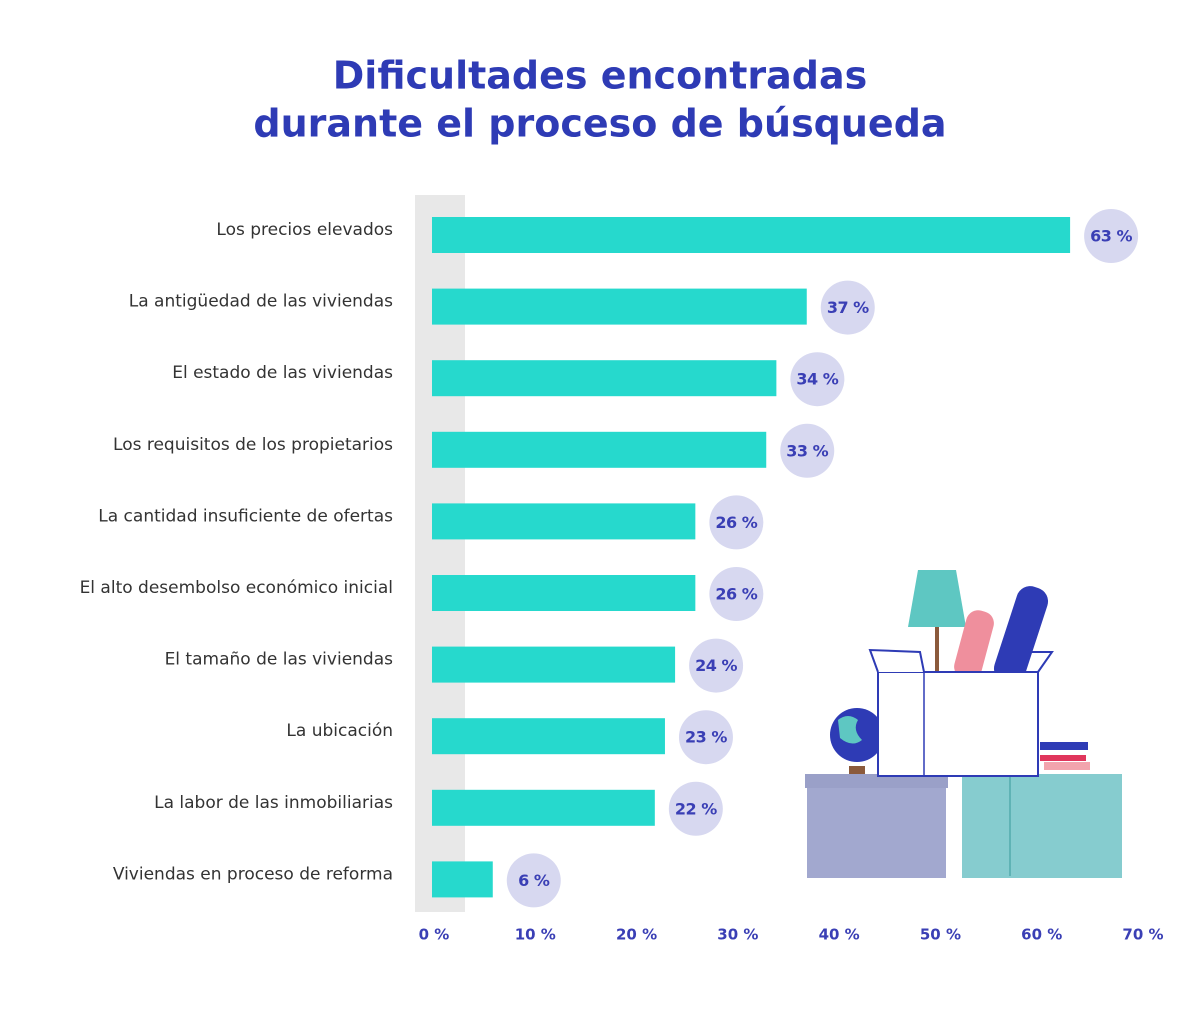 The height and width of the screenshot is (1027, 1200). I want to click on chart-title: Dificultades encontradas, so click(600, 76).